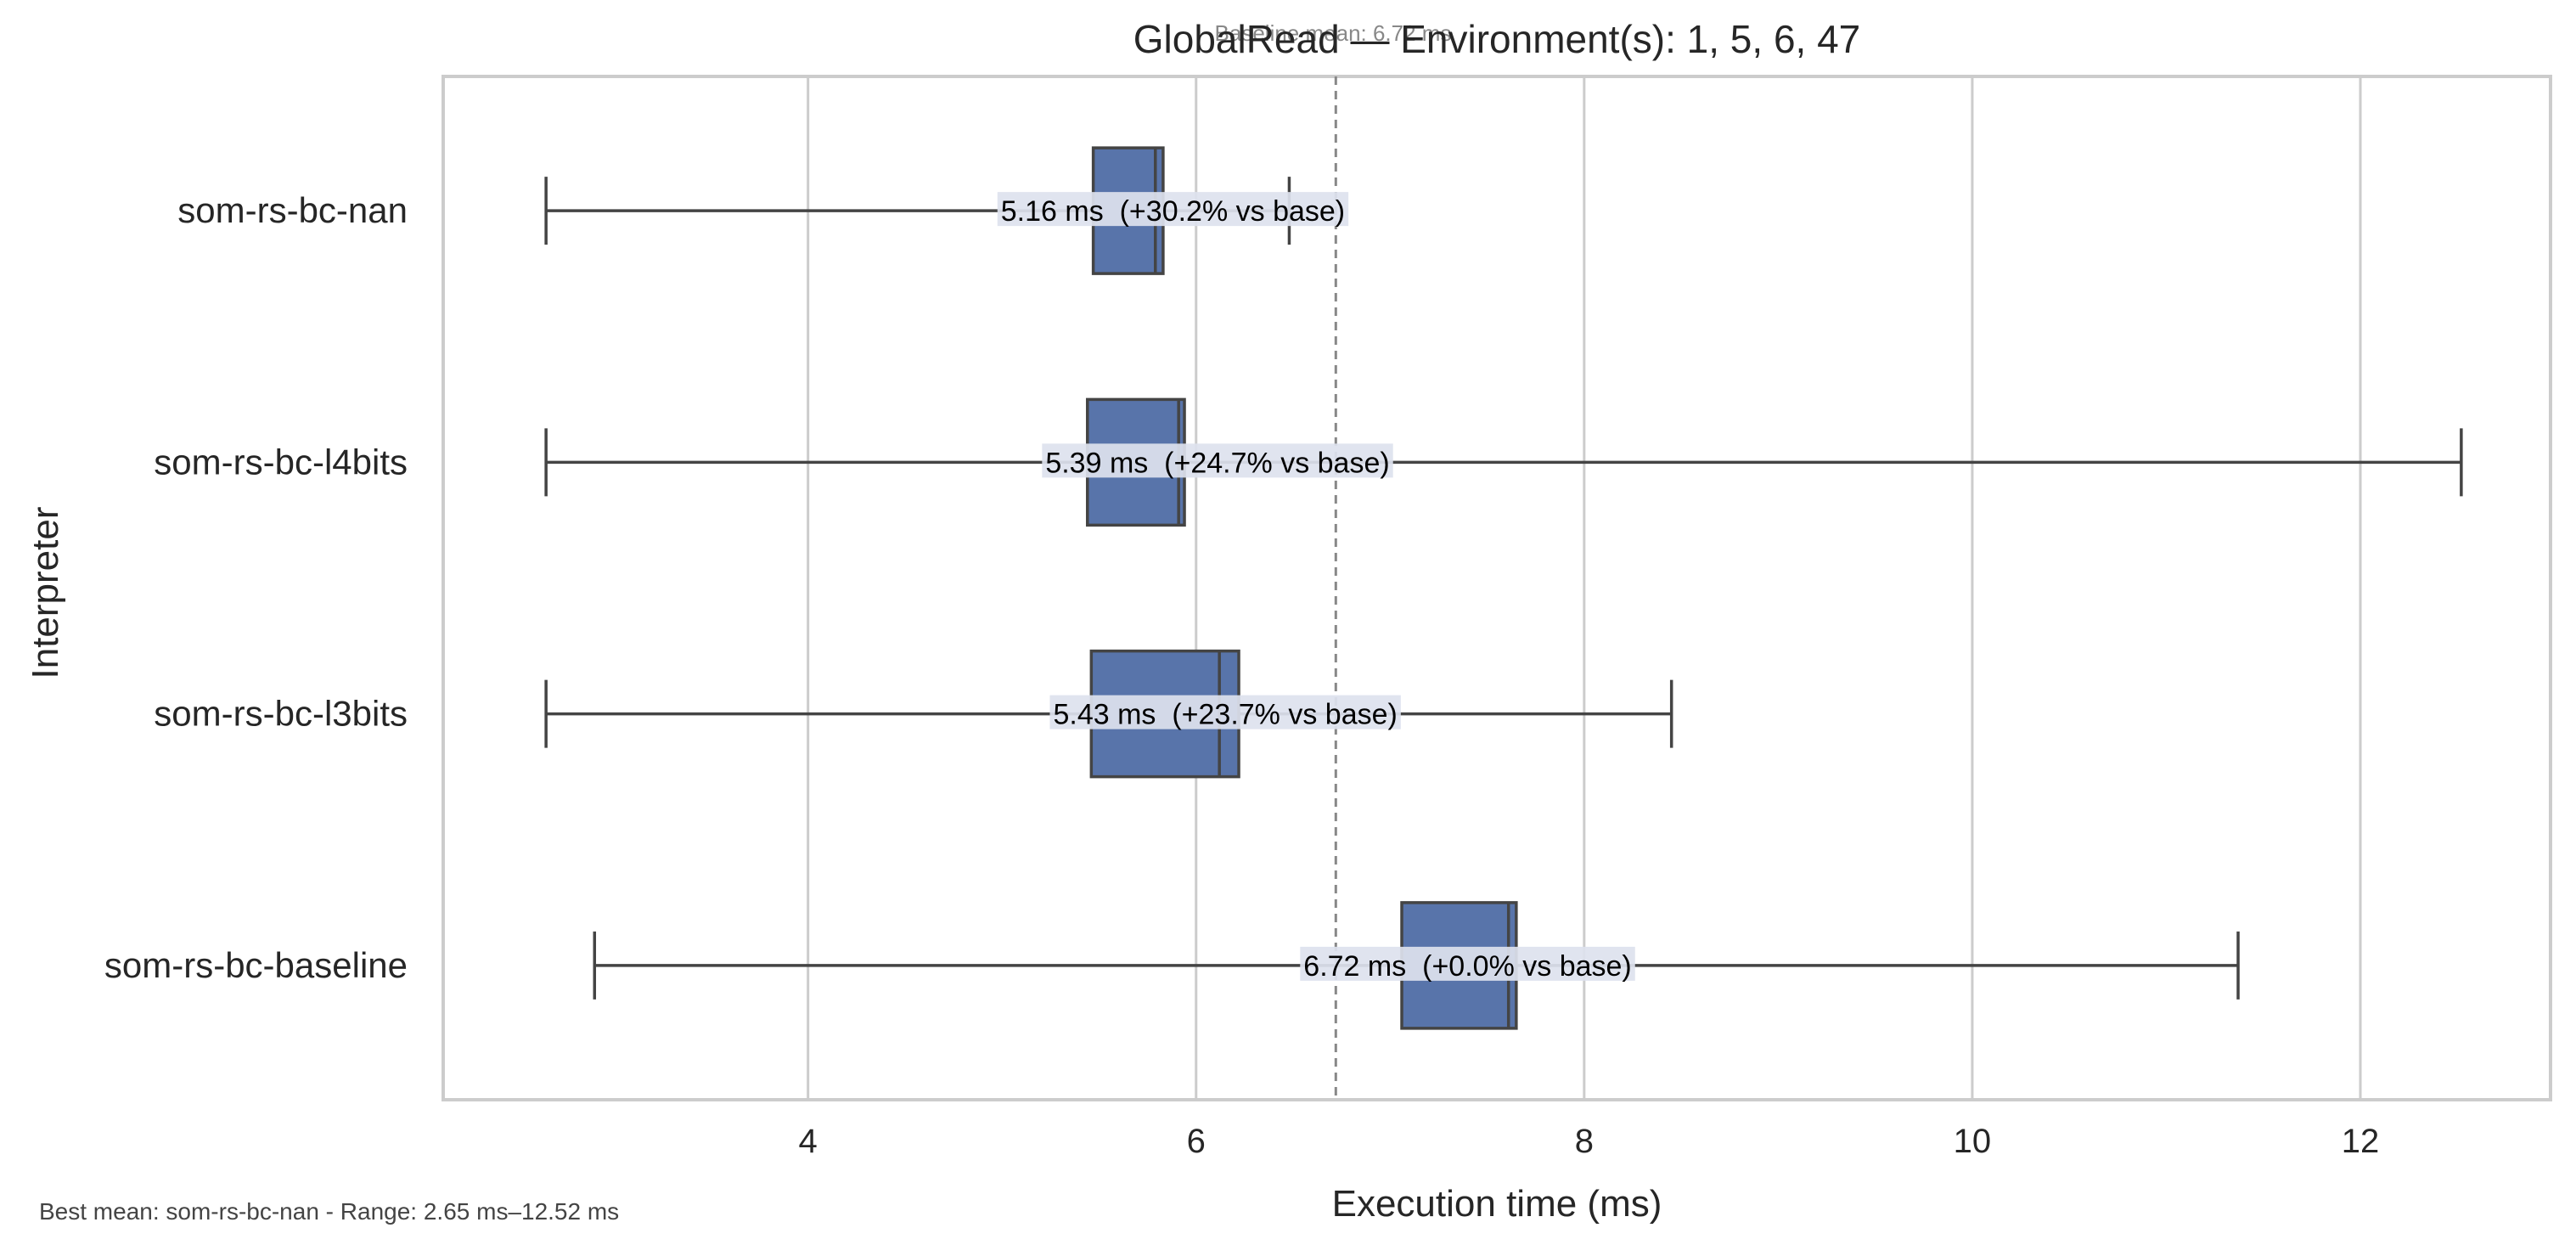  What do you see at coordinates (1196, 1141) in the screenshot?
I see `x-tick-label: 6` at bounding box center [1196, 1141].